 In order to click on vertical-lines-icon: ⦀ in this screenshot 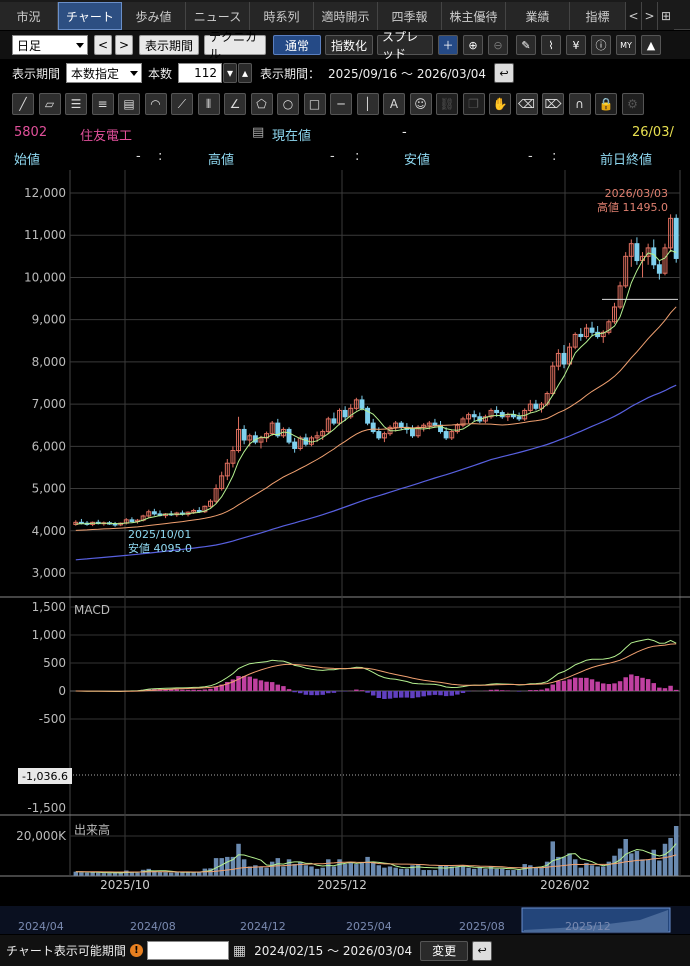, I will do `click(208, 104)`.